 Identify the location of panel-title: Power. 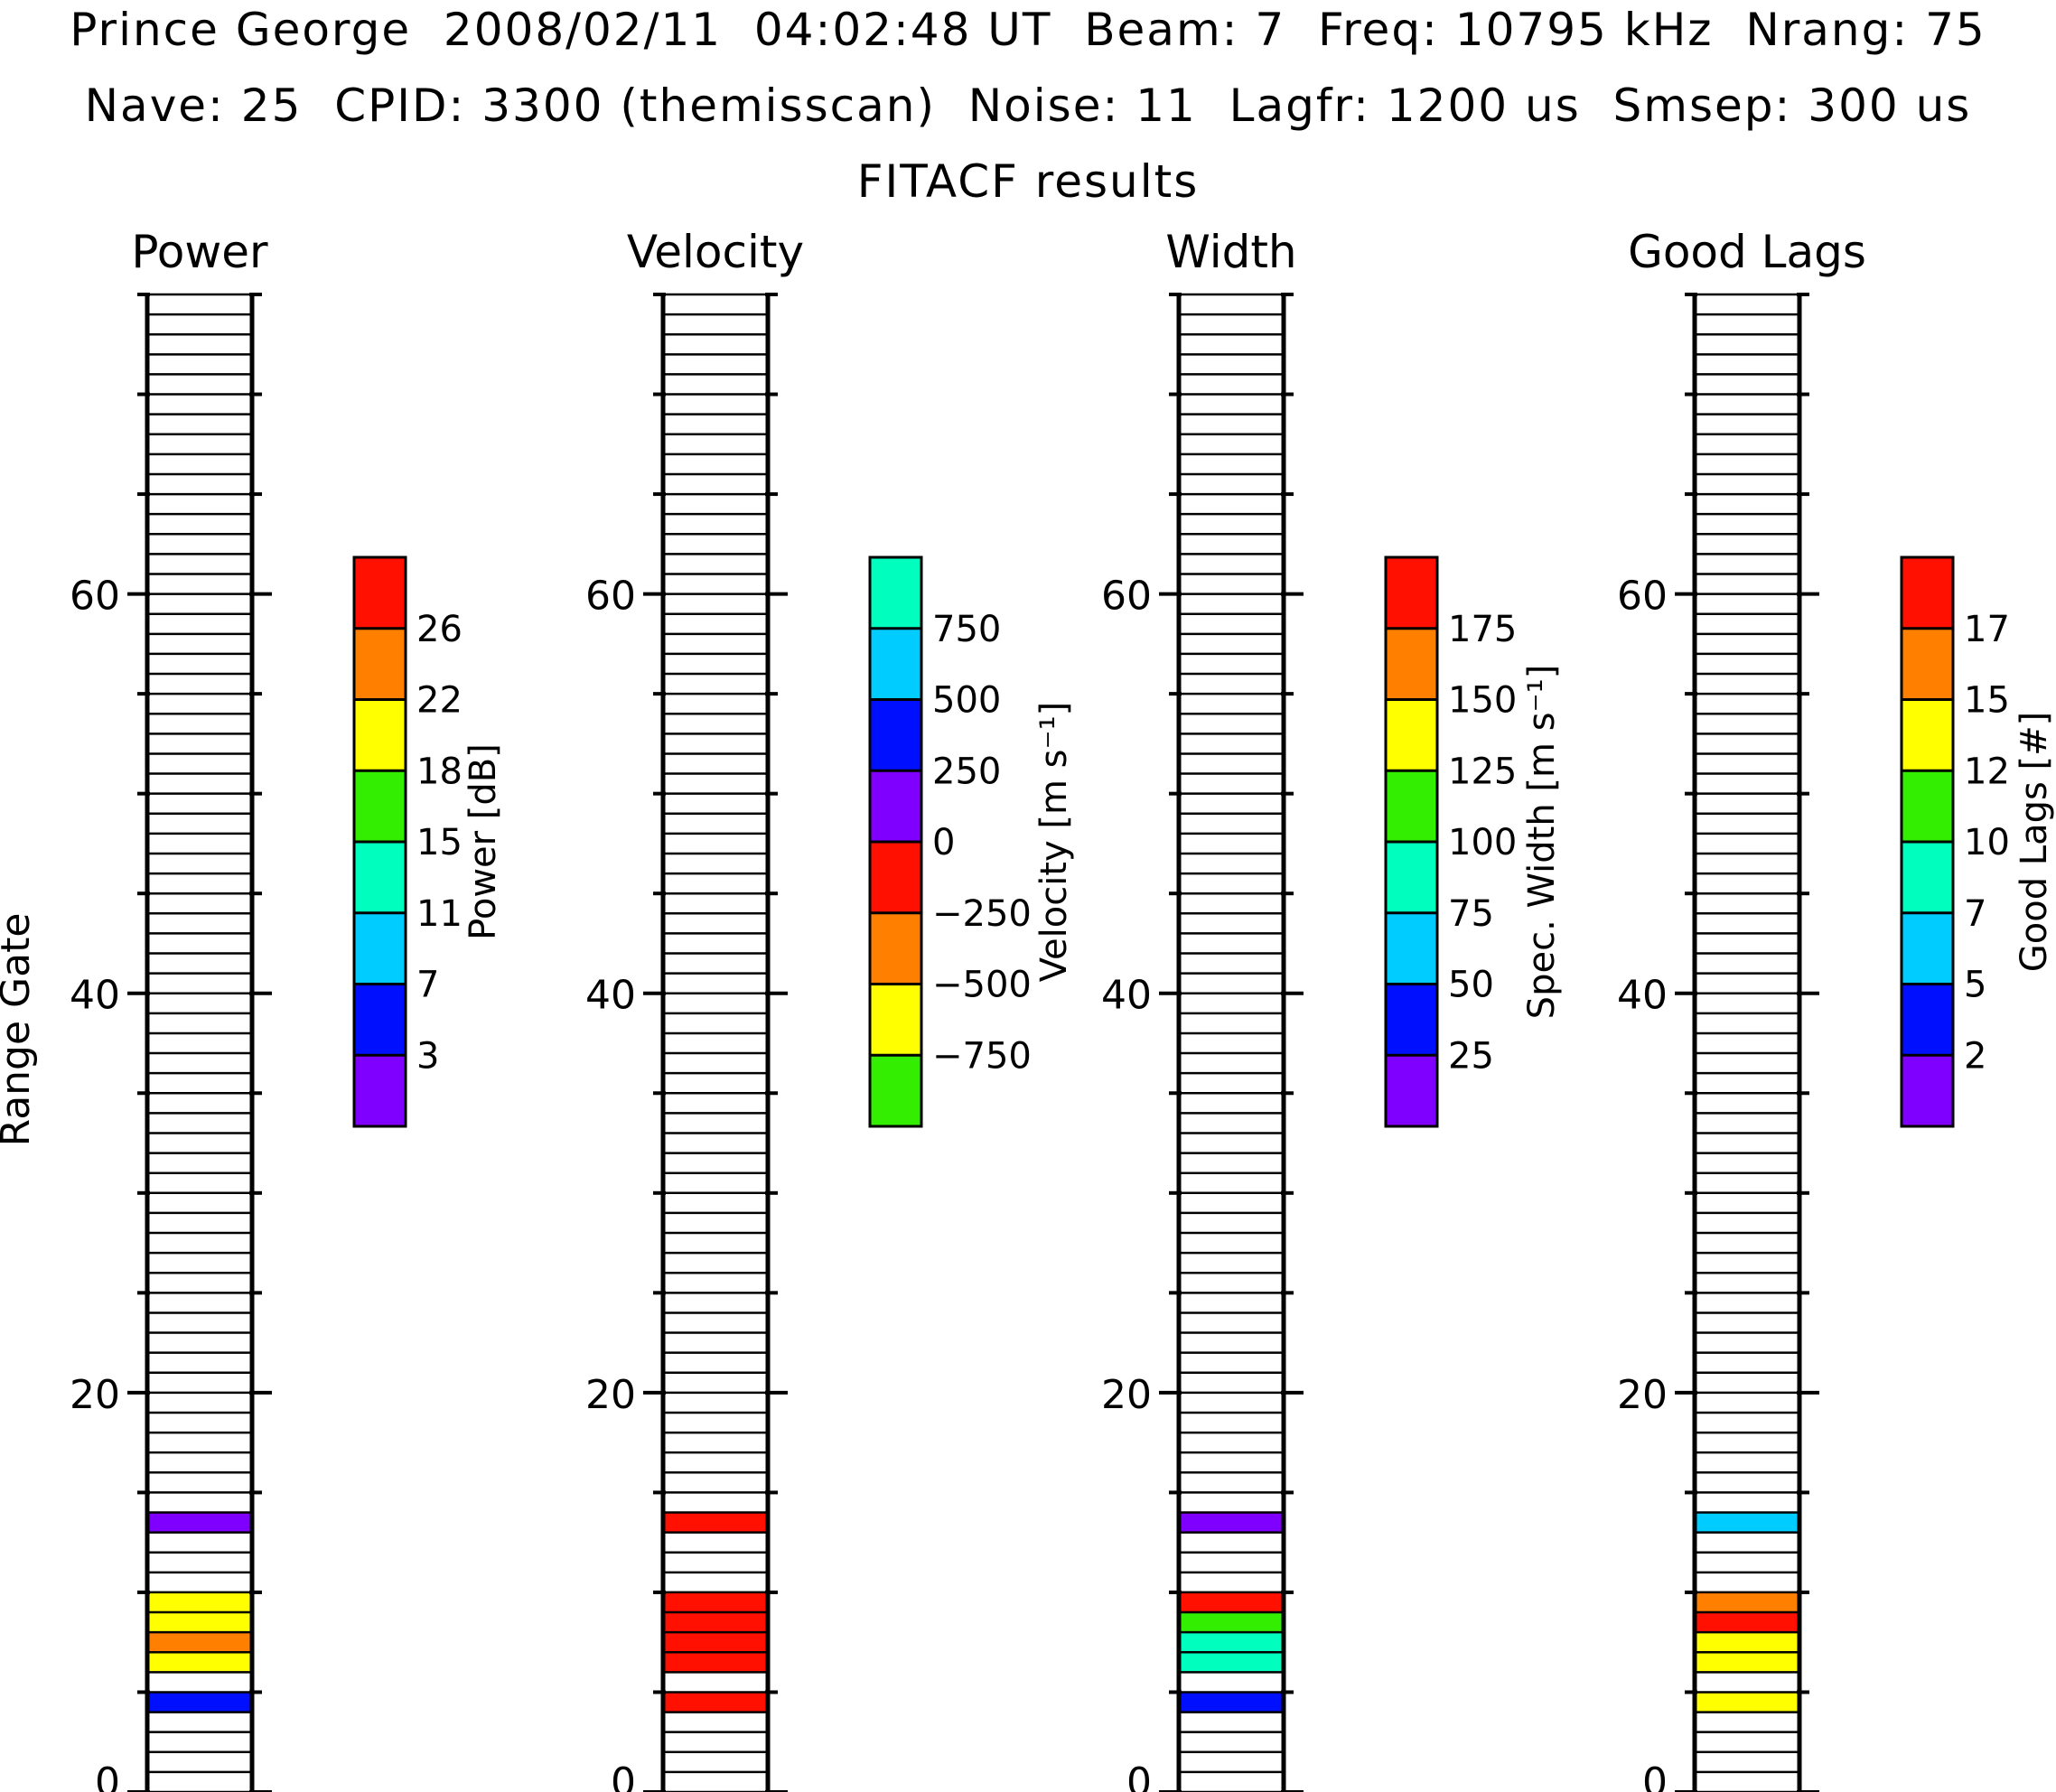
(199, 252).